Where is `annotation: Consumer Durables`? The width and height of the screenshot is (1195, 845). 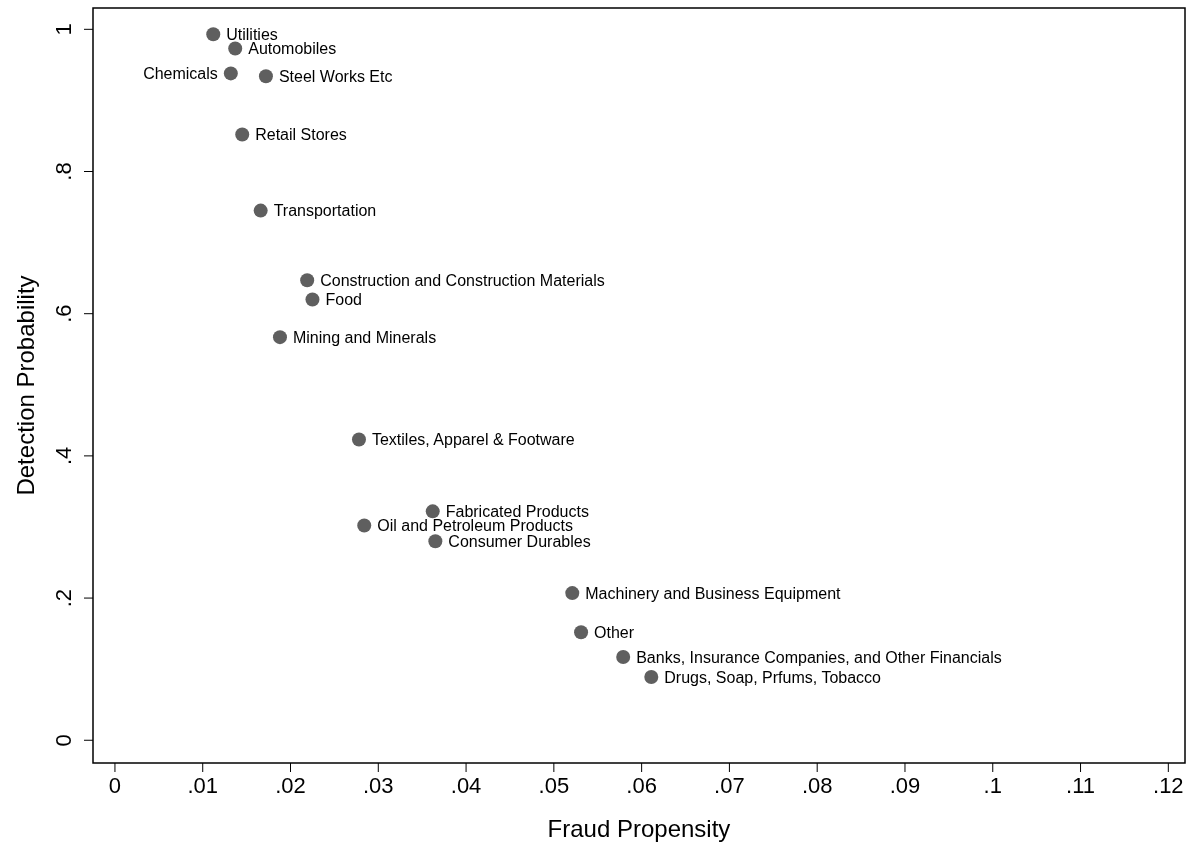
annotation: Consumer Durables is located at coordinates (519, 541).